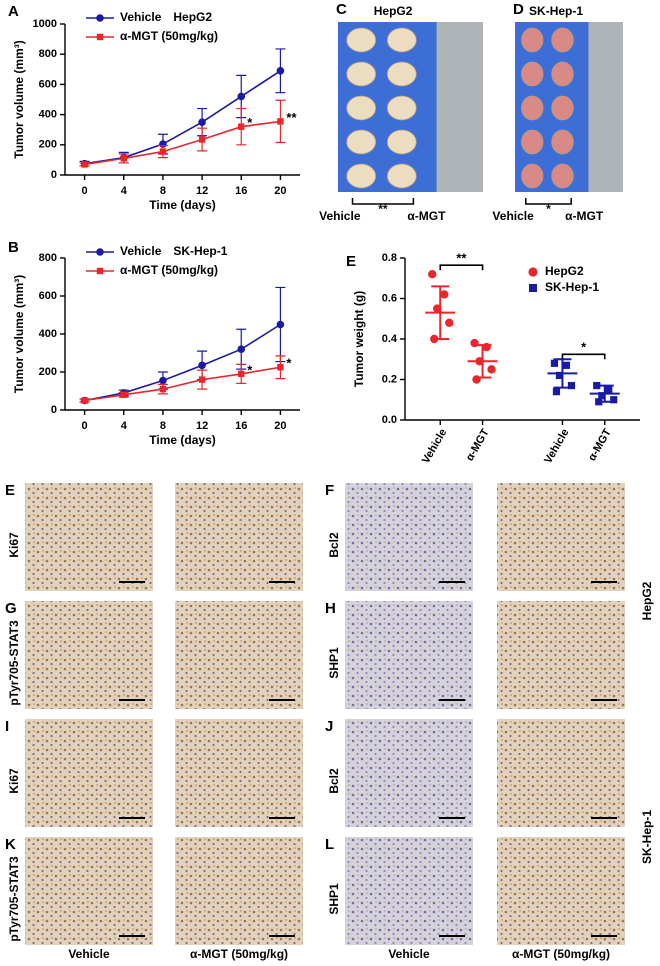 The width and height of the screenshot is (660, 966). What do you see at coordinates (124, 426) in the screenshot?
I see `x-tick-label: 4` at bounding box center [124, 426].